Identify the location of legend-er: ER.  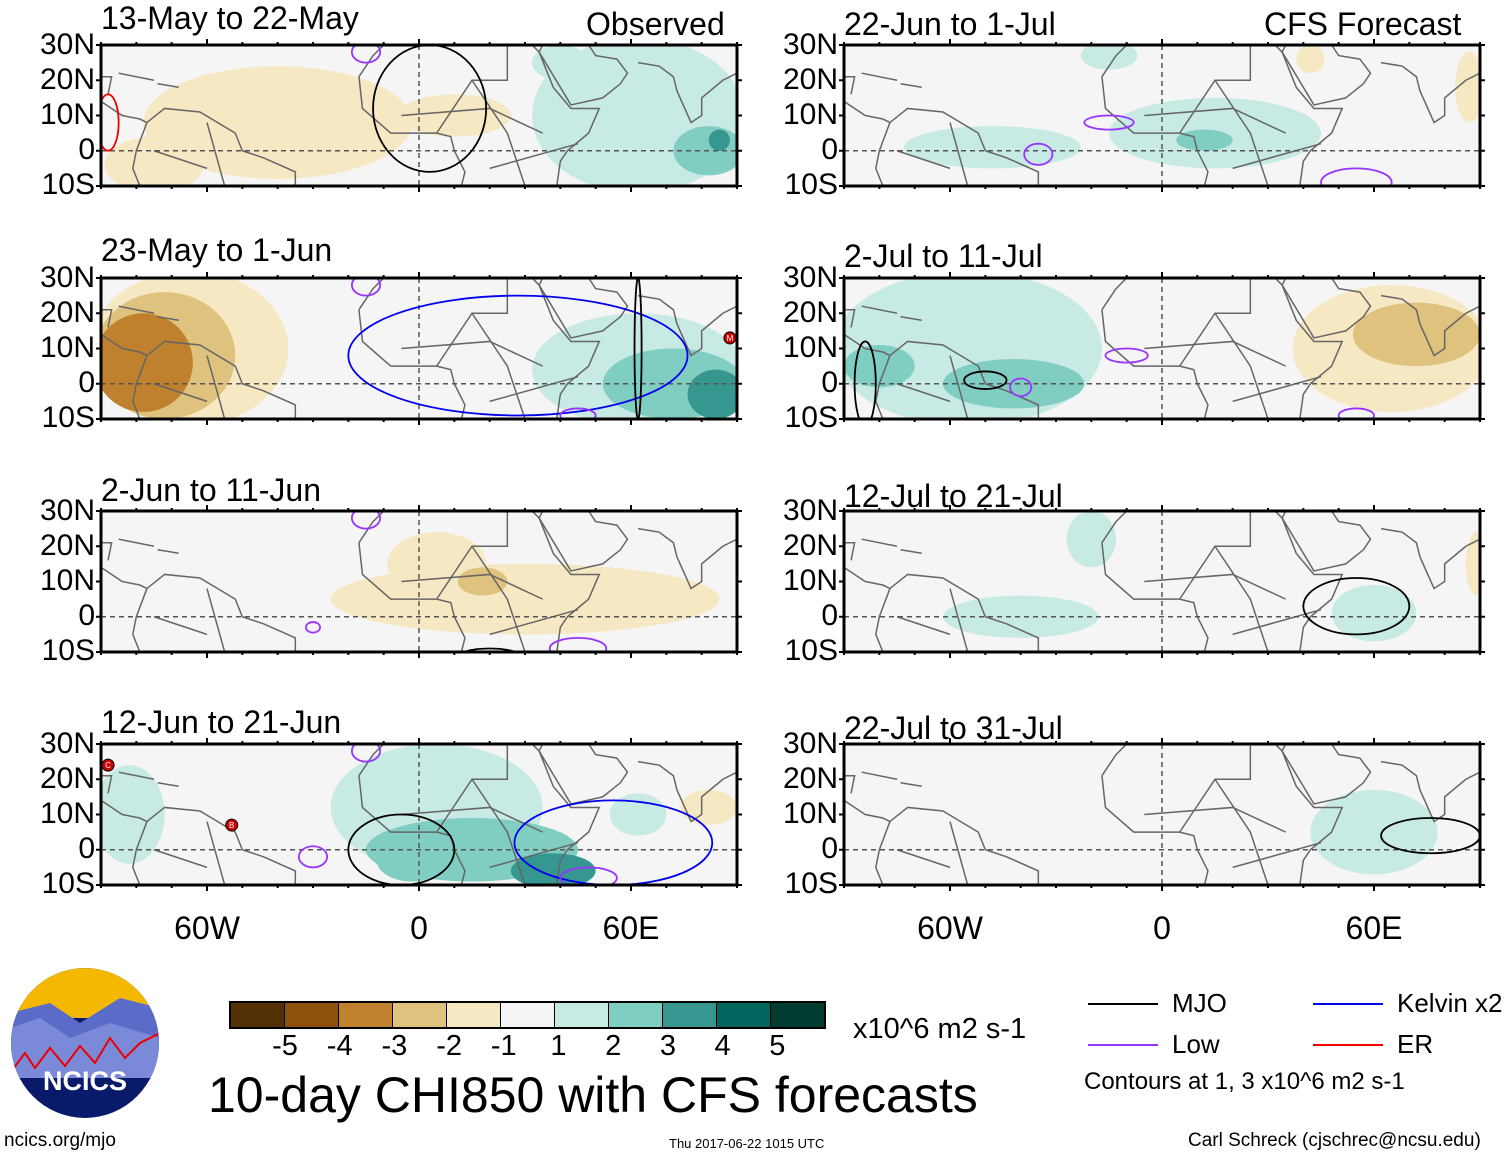
(1373, 1044).